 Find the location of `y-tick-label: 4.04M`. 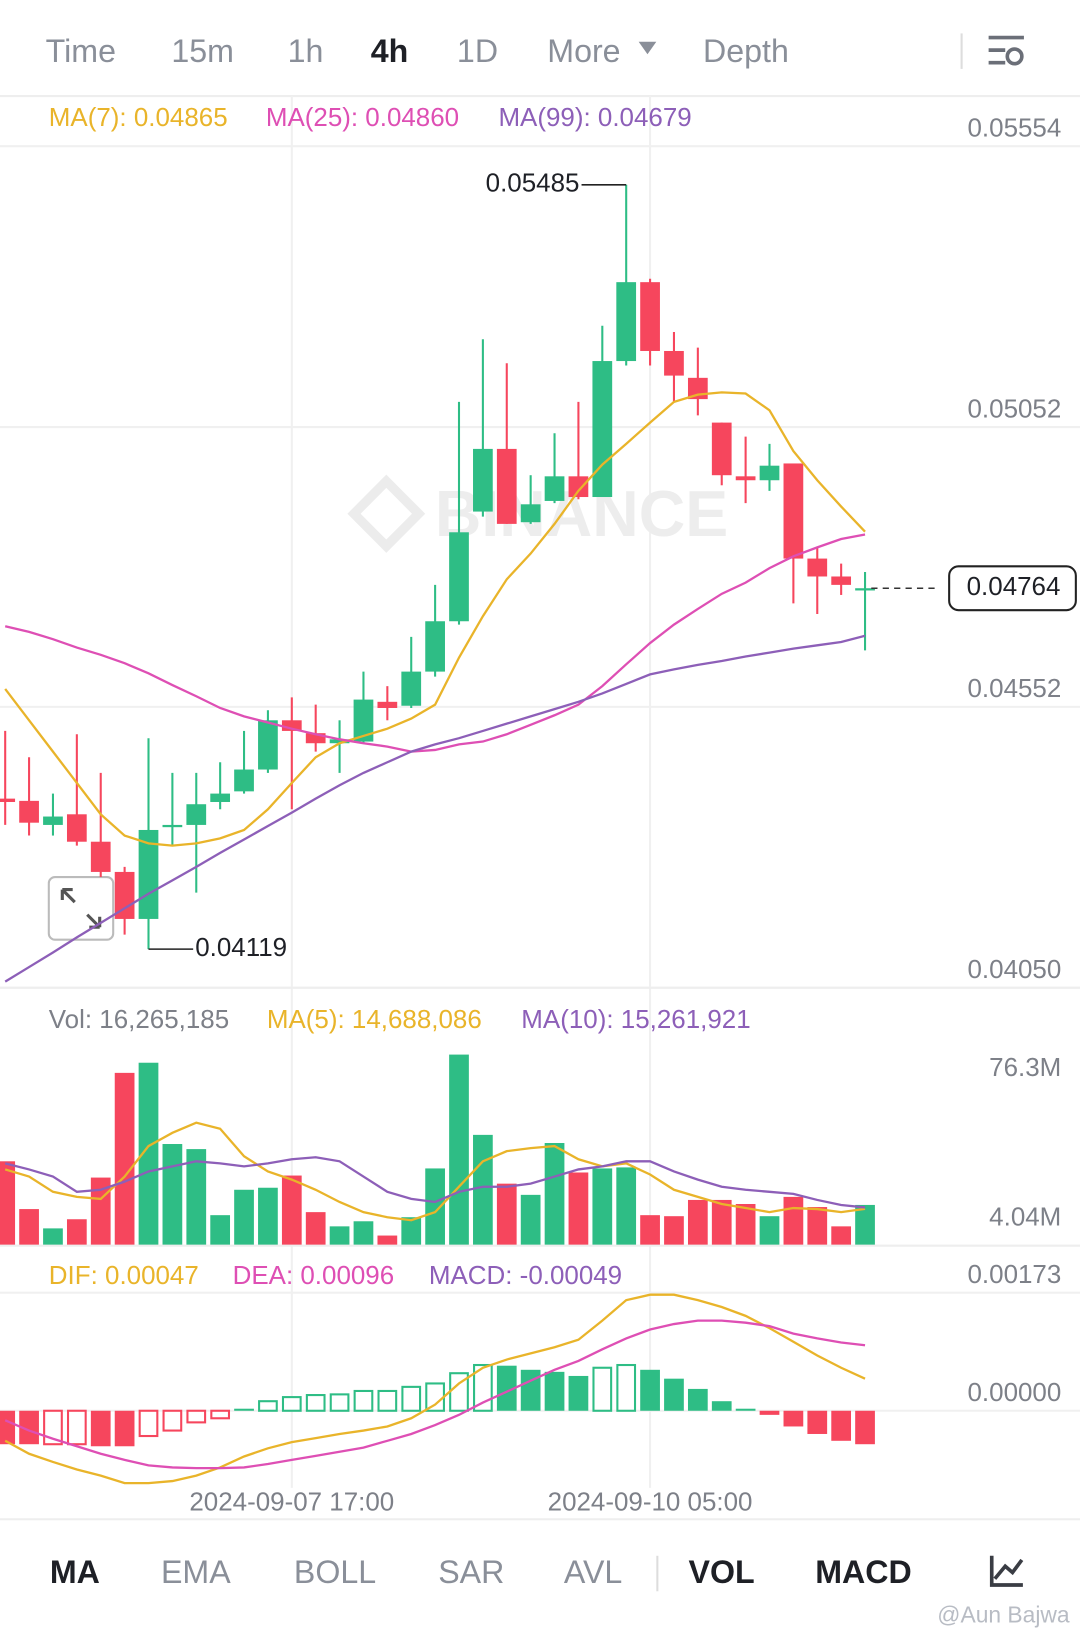

y-tick-label: 4.04M is located at coordinates (1025, 1217).